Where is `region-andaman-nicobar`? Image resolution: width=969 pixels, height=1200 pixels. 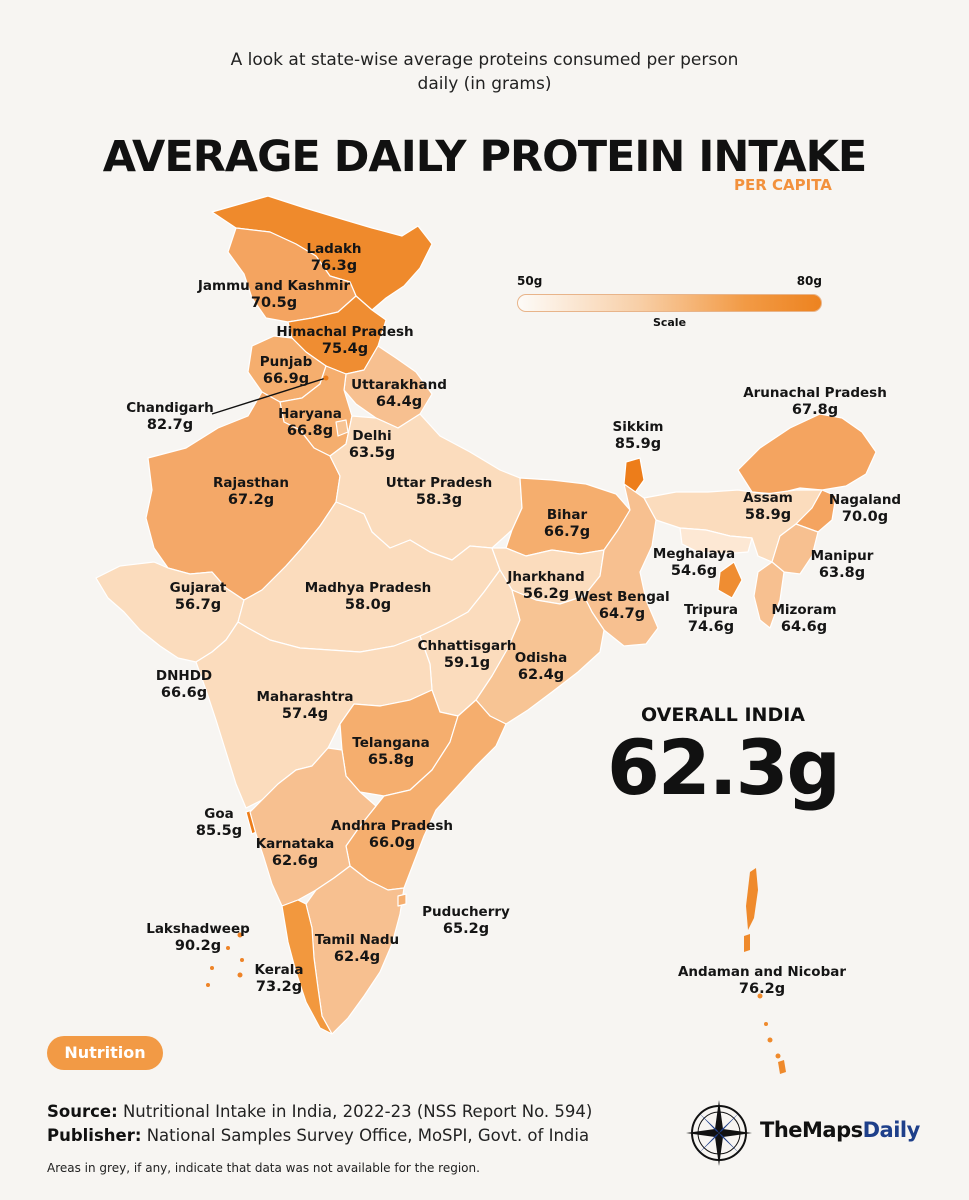
region-andaman-nicobar is located at coordinates (765, 971).